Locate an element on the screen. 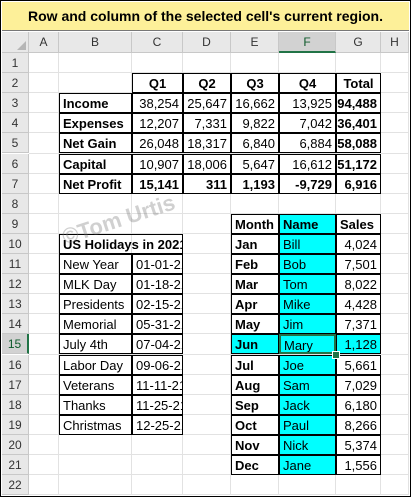 The image size is (411, 497). row-header-1: 1 is located at coordinates (15, 63).